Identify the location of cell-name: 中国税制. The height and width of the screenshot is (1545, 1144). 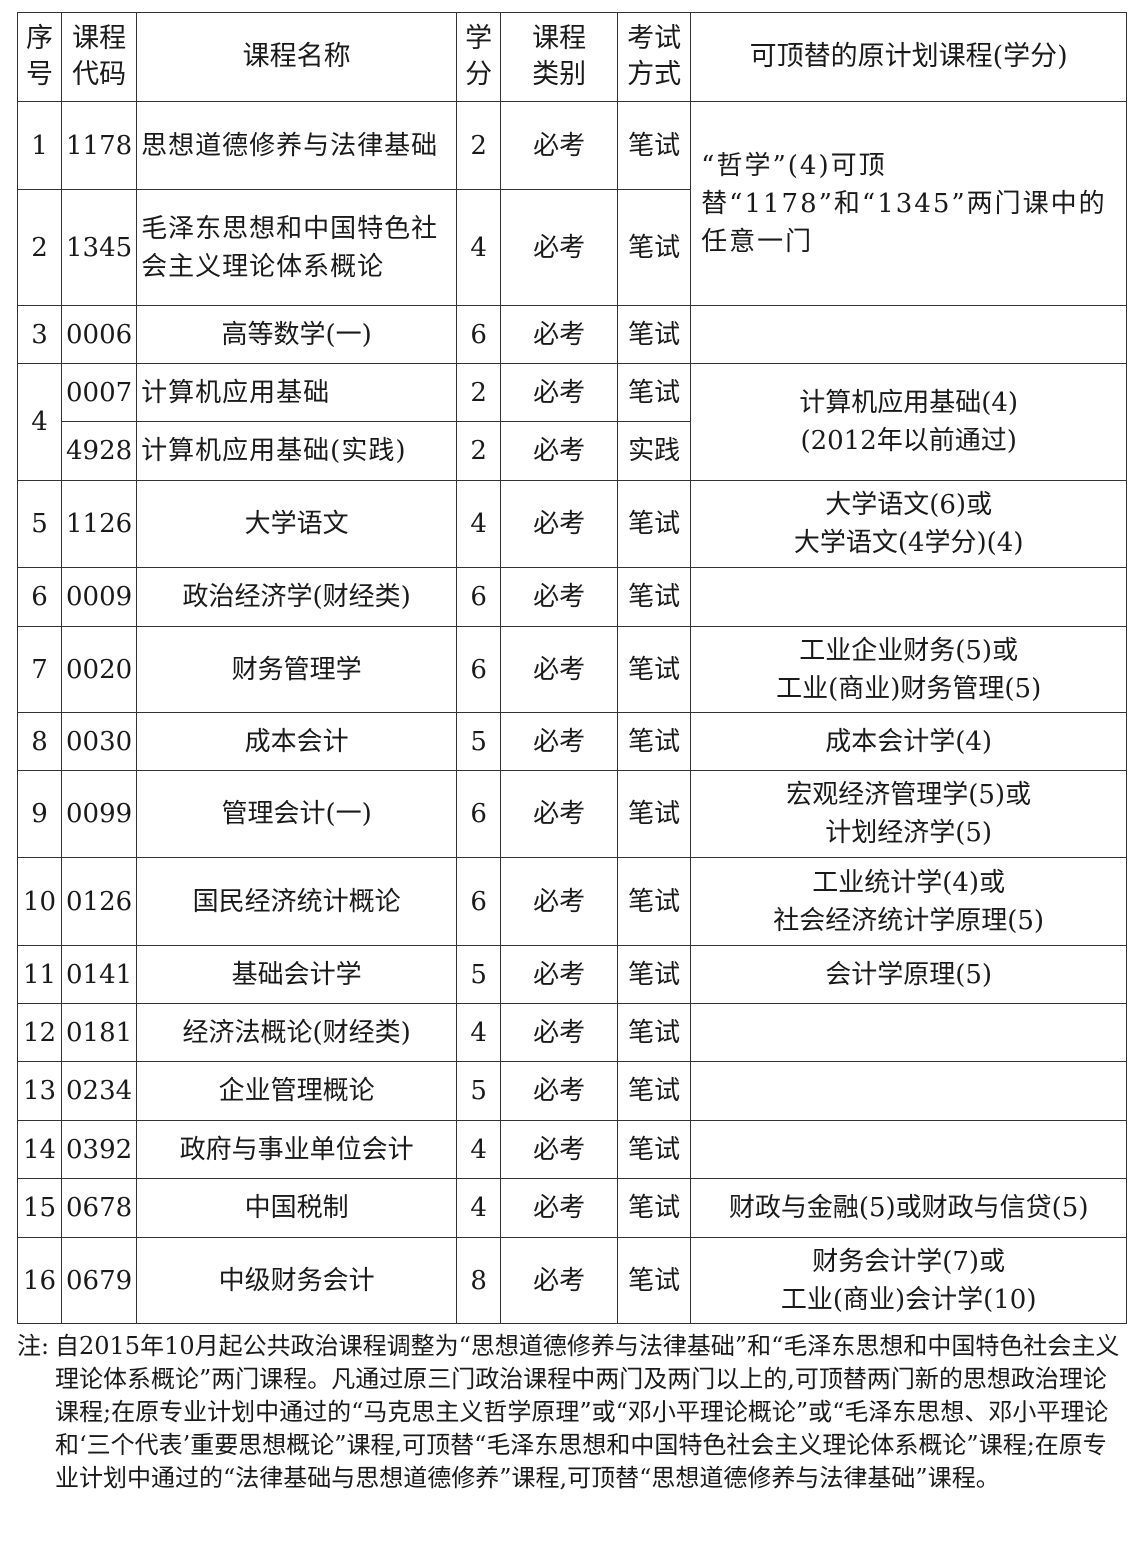
(297, 1208).